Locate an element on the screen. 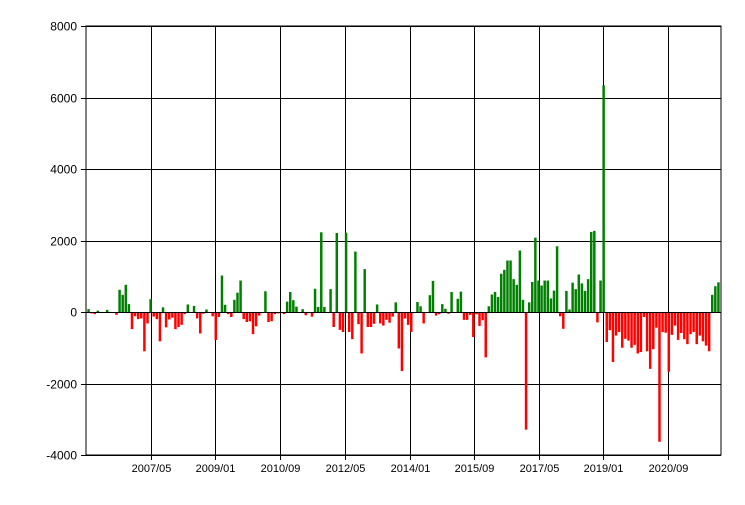  y-axis-labels: 8000 6000 4000 2000 0 -2000 -4000 is located at coordinates (61, 241).